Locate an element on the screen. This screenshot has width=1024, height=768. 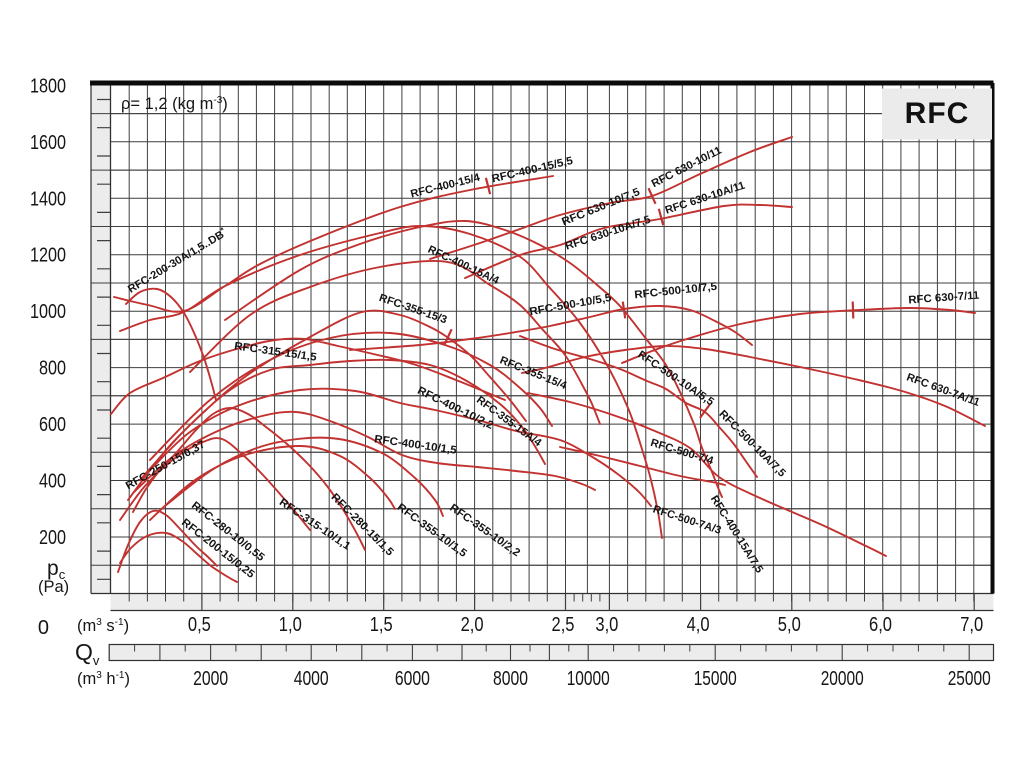
svg-text: 6000 is located at coordinates (412, 679).